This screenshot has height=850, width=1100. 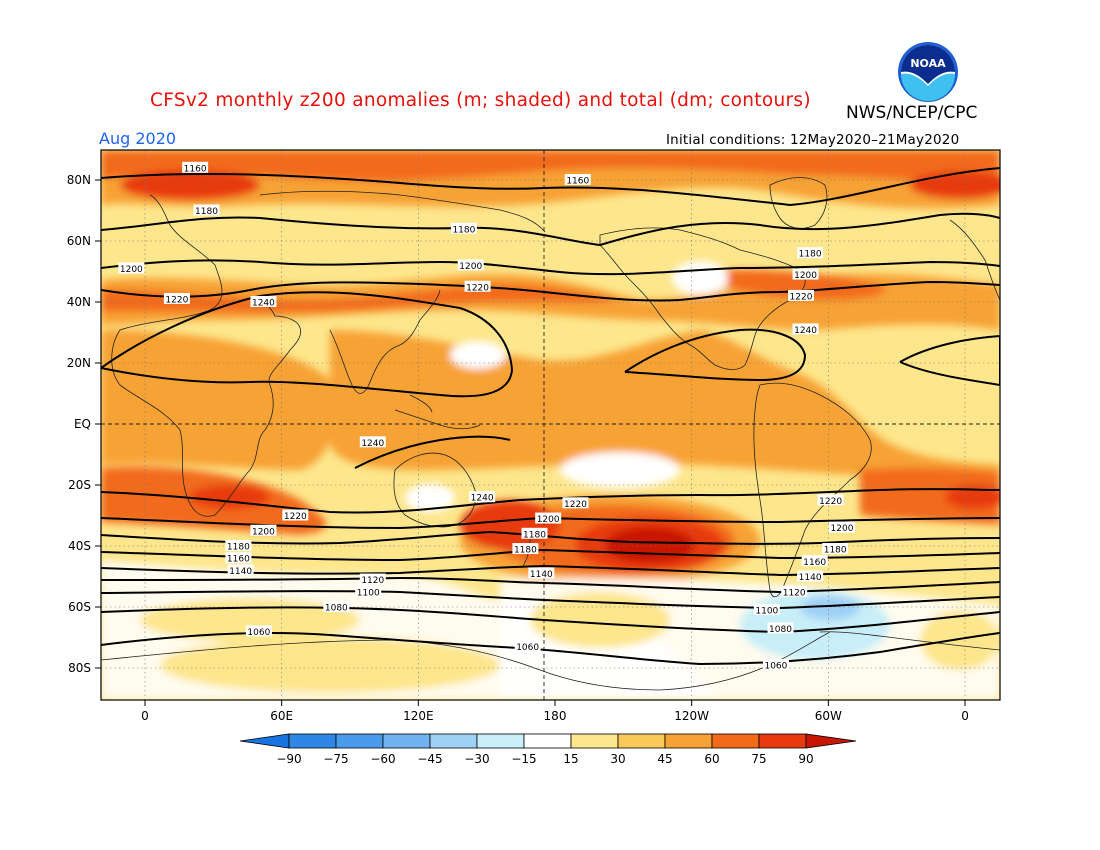 I want to click on anomaly-max-arctic-east, so click(x=955, y=185).